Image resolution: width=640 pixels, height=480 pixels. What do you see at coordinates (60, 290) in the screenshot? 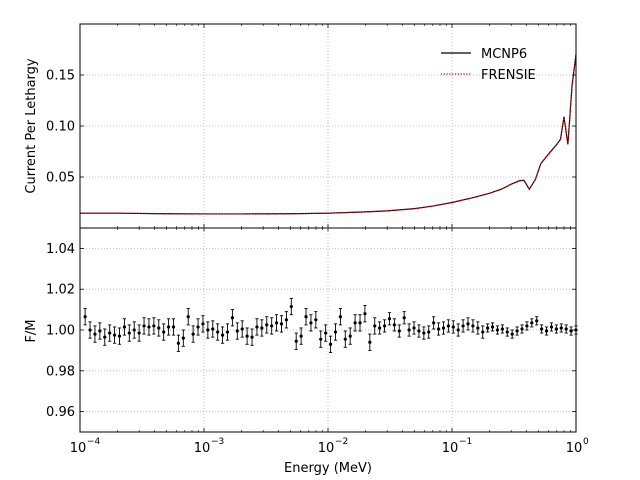
I see `bottom-y-tick-label: 1.02` at bounding box center [60, 290].